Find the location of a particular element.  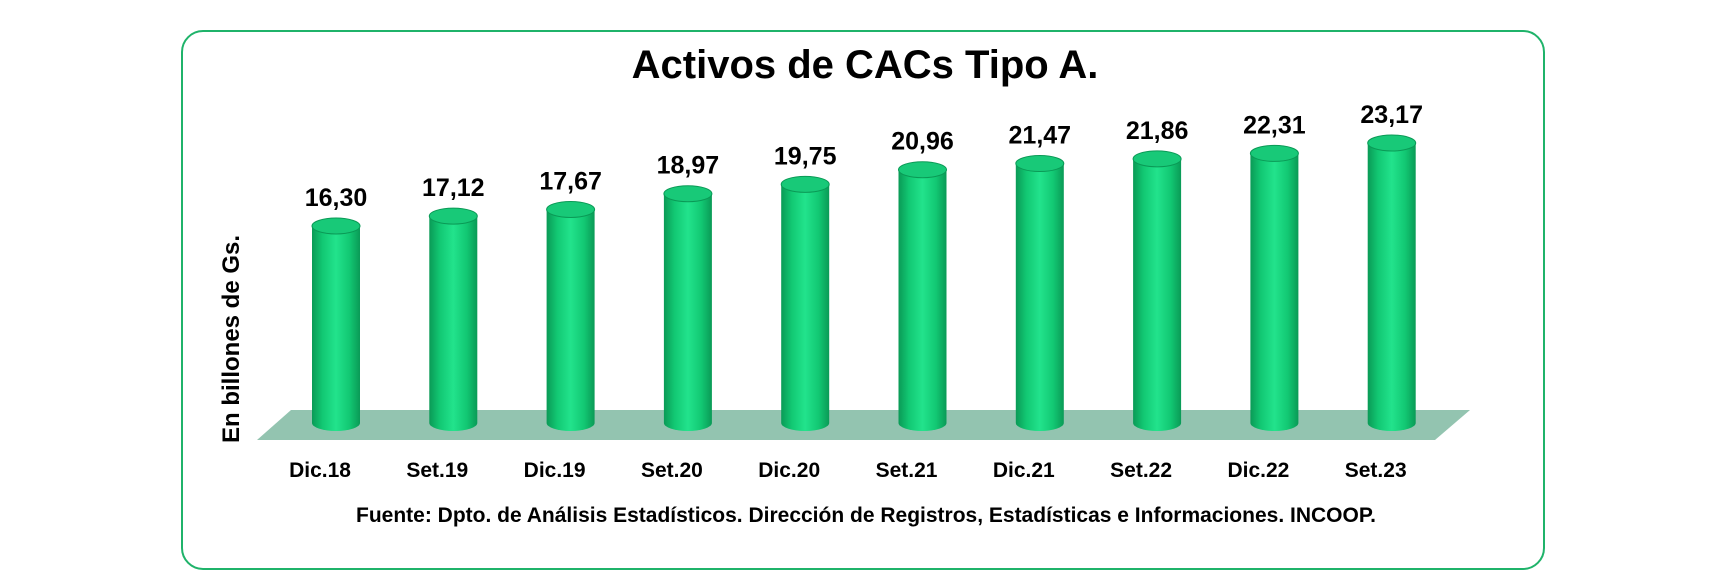

value-label: 17,12 is located at coordinates (453, 188).